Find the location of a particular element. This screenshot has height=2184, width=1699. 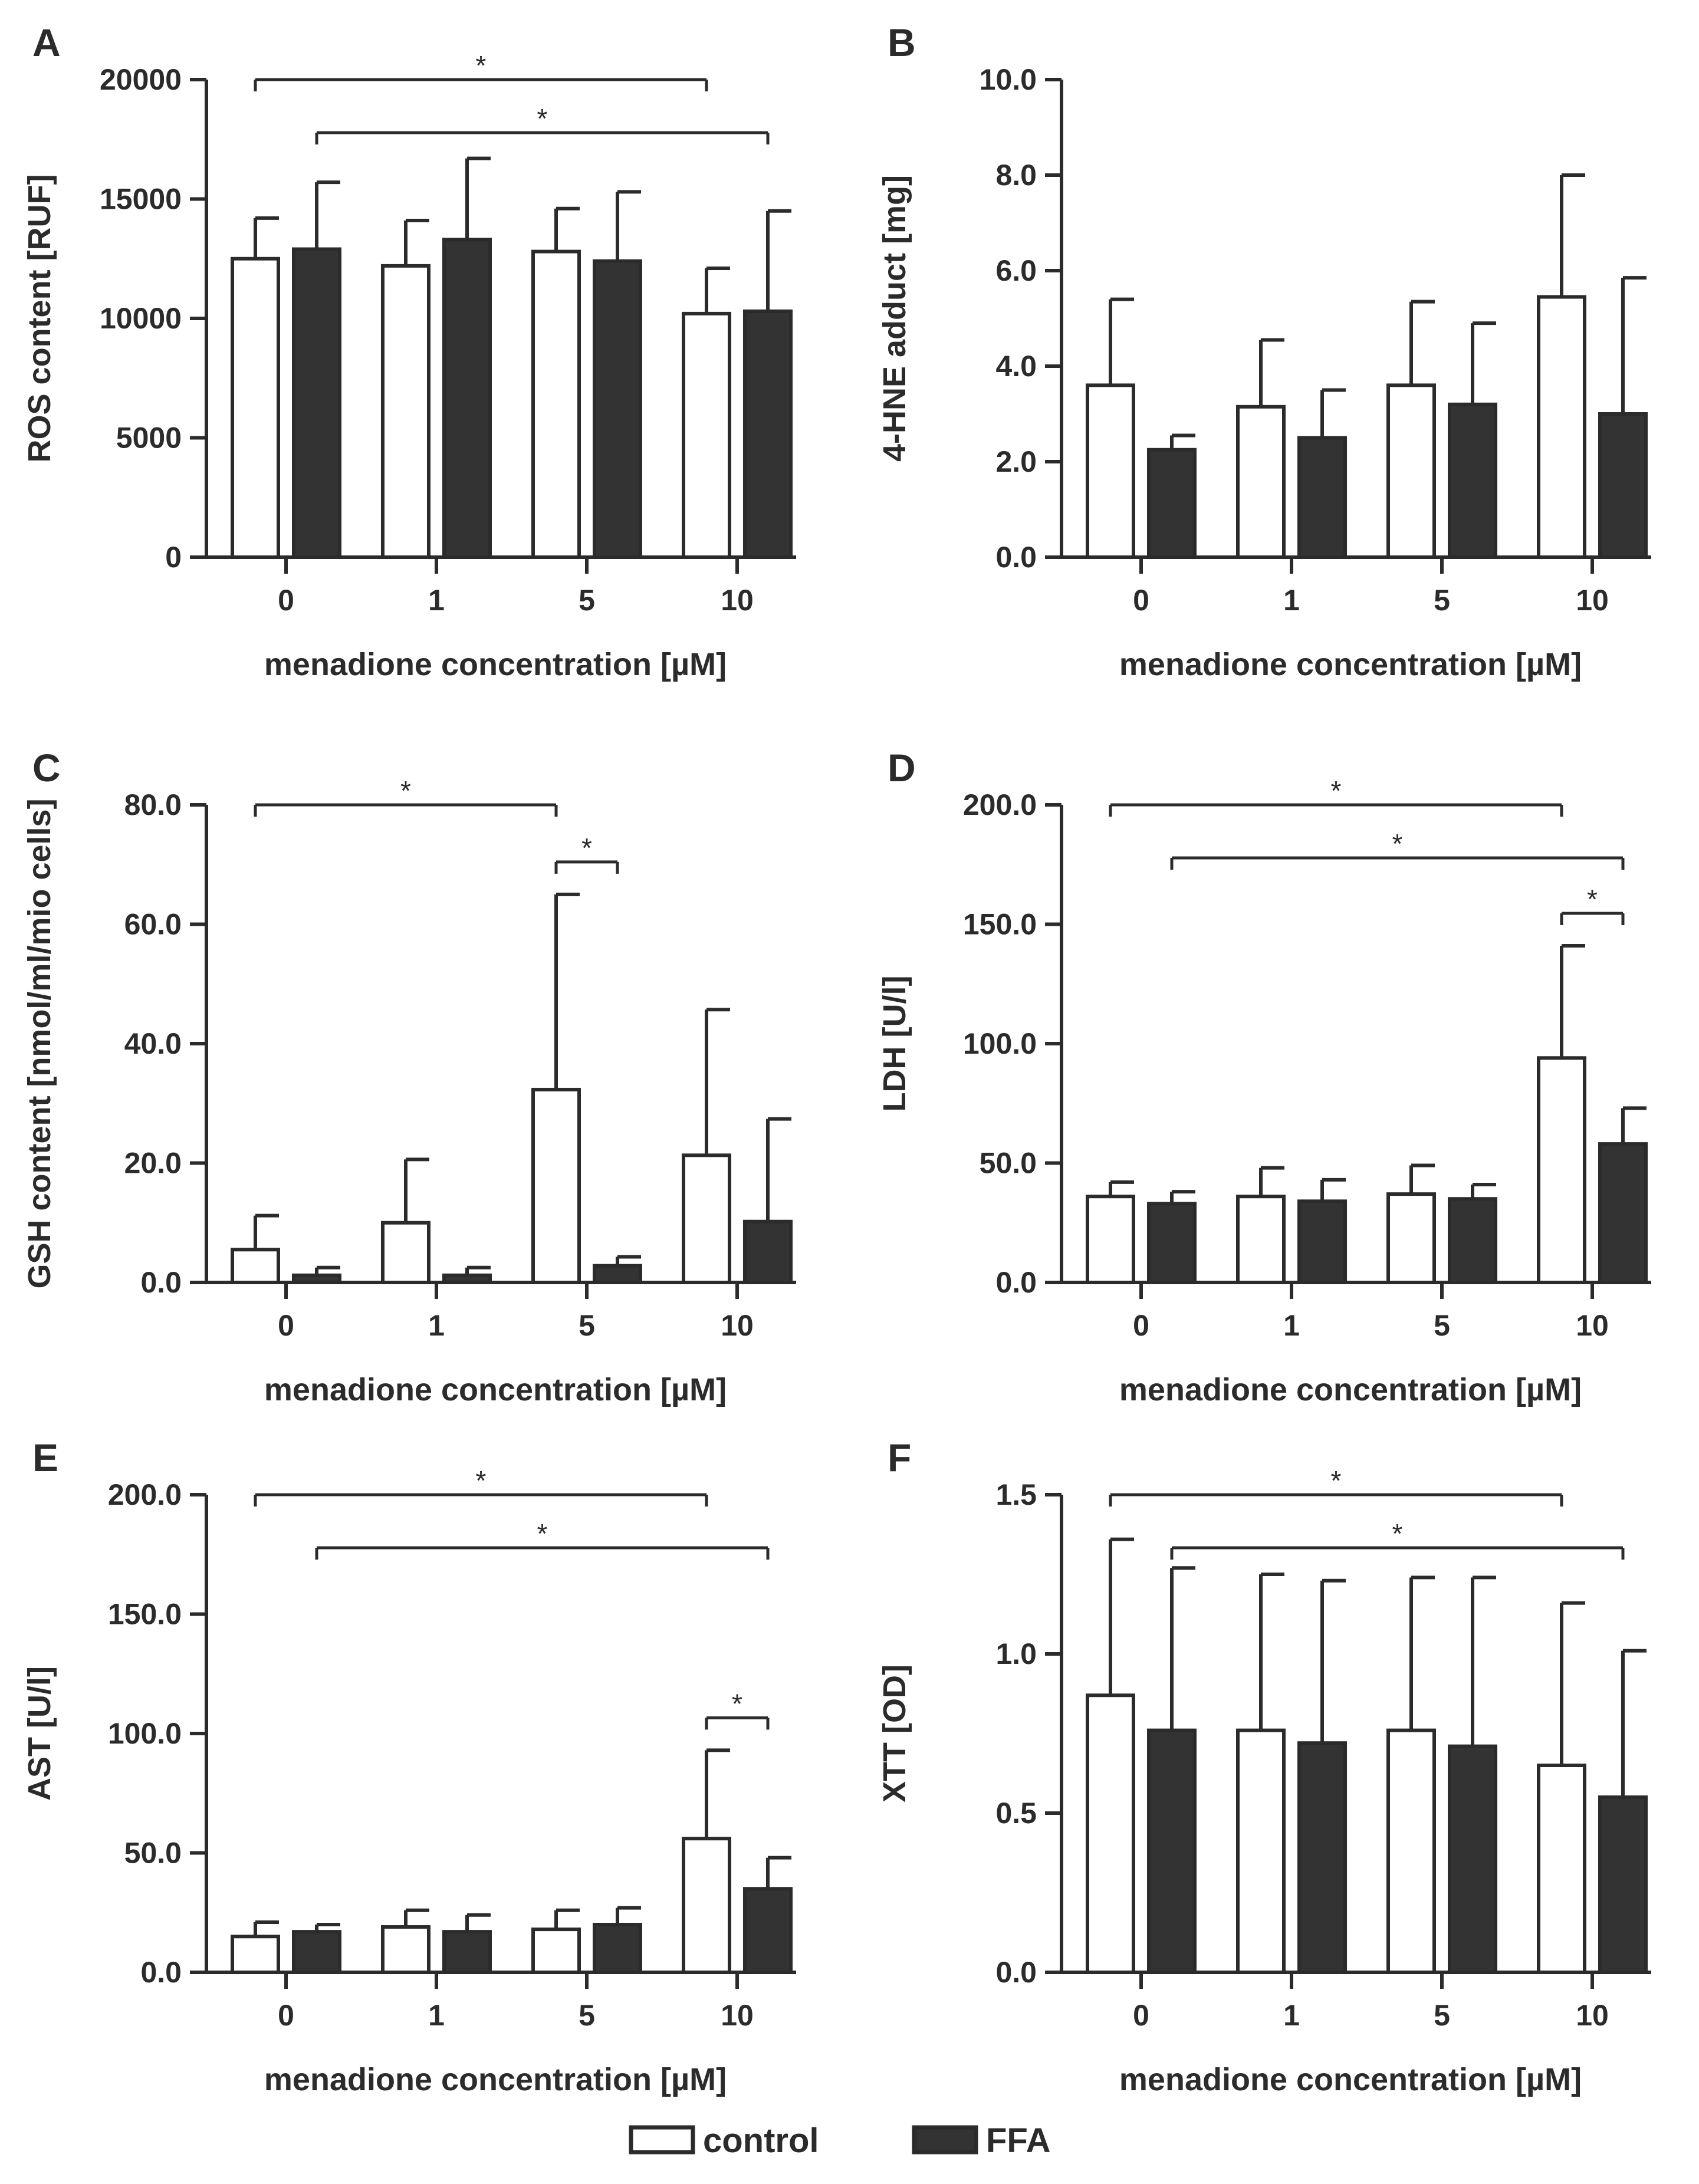

panel-letter-f: F is located at coordinates (899, 1457).